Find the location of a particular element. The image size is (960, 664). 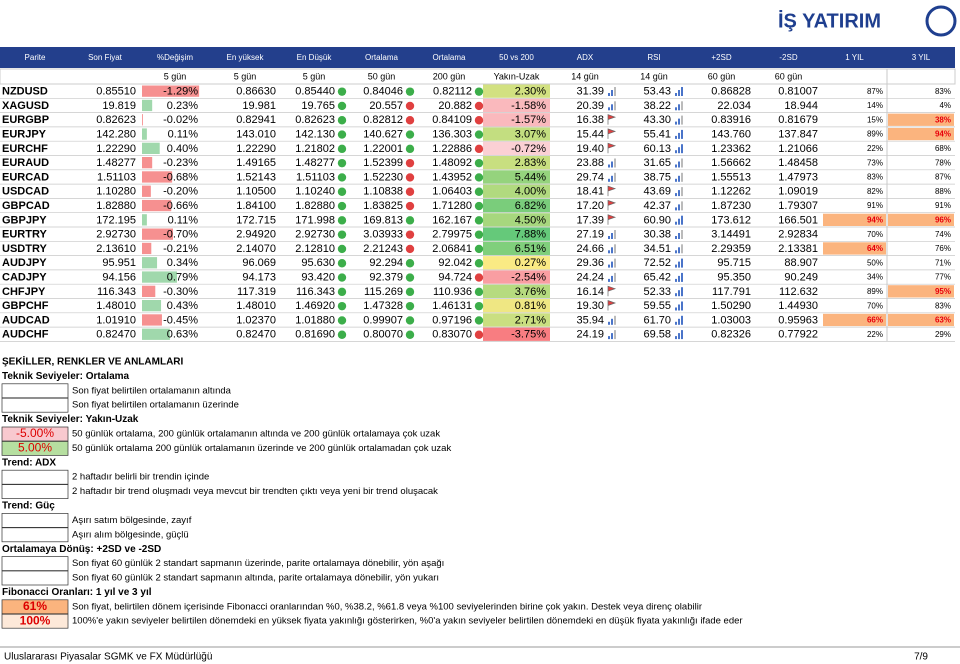

cell-value: 3.14491 is located at coordinates (731, 235).